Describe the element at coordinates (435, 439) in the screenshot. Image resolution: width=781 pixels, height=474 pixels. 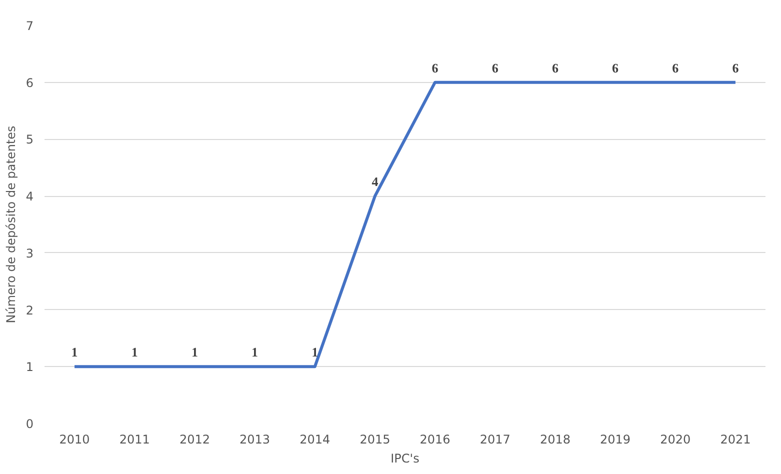
I see `x-tick-label: 2016` at that location.